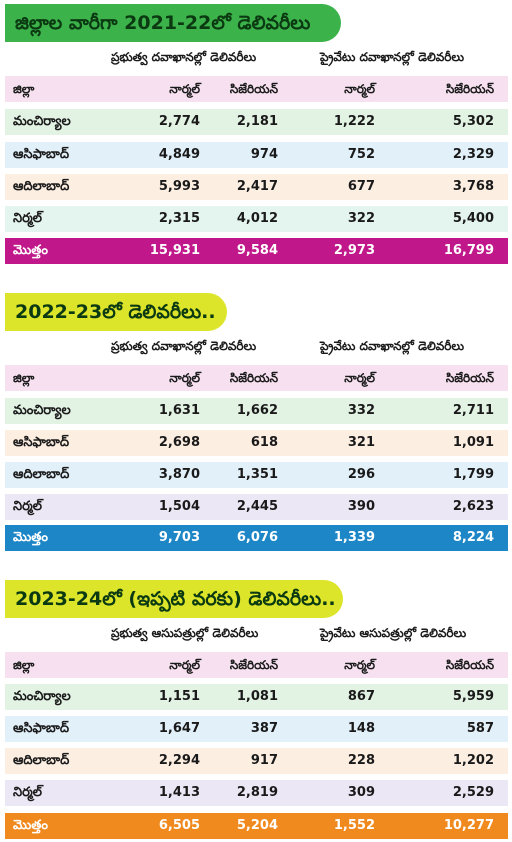  What do you see at coordinates (24, 378) in the screenshot?
I see `column-header-district: జిల్లా` at bounding box center [24, 378].